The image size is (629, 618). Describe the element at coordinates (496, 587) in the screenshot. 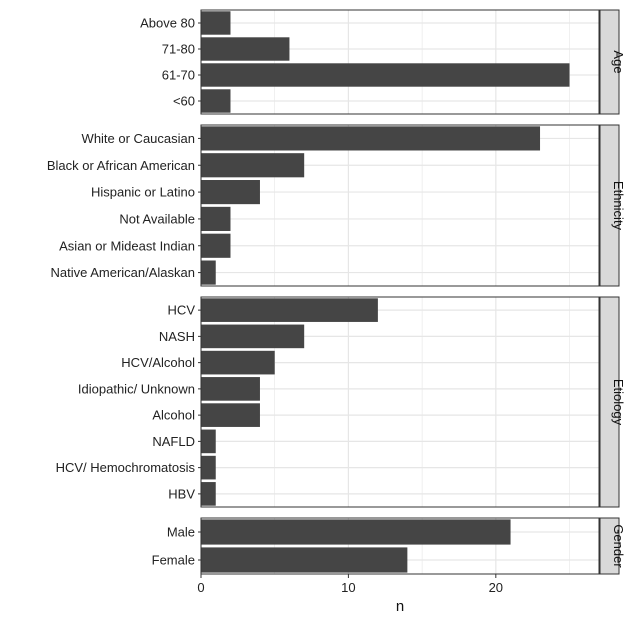

I see `x-tick-label: 20` at that location.